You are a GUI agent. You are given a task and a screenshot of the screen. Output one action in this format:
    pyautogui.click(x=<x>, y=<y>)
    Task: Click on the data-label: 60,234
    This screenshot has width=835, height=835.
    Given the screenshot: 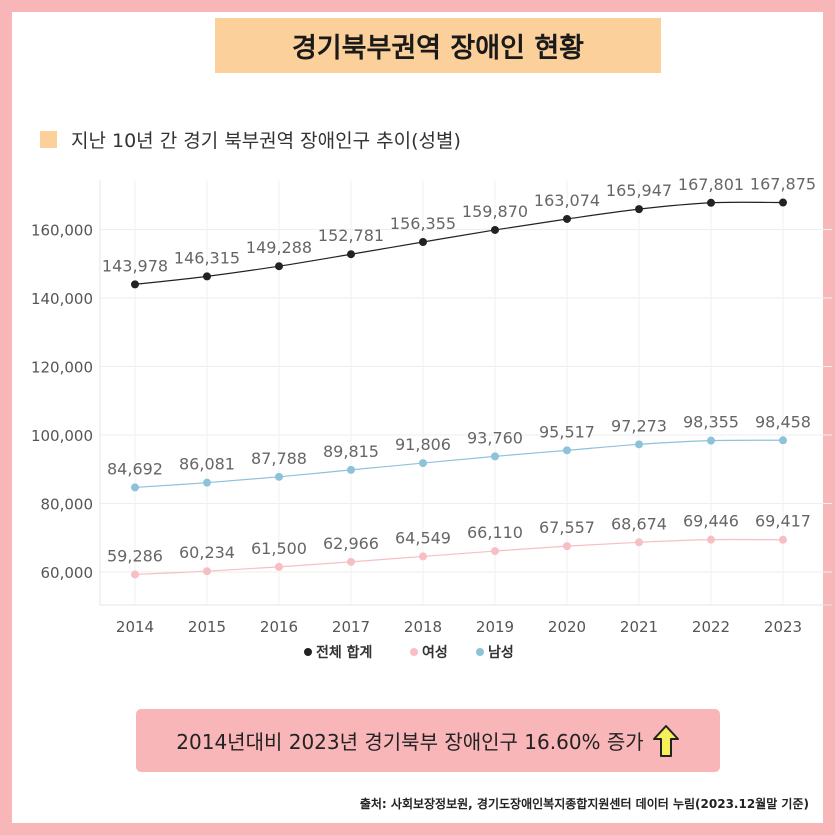 What is the action you would take?
    pyautogui.click(x=207, y=552)
    